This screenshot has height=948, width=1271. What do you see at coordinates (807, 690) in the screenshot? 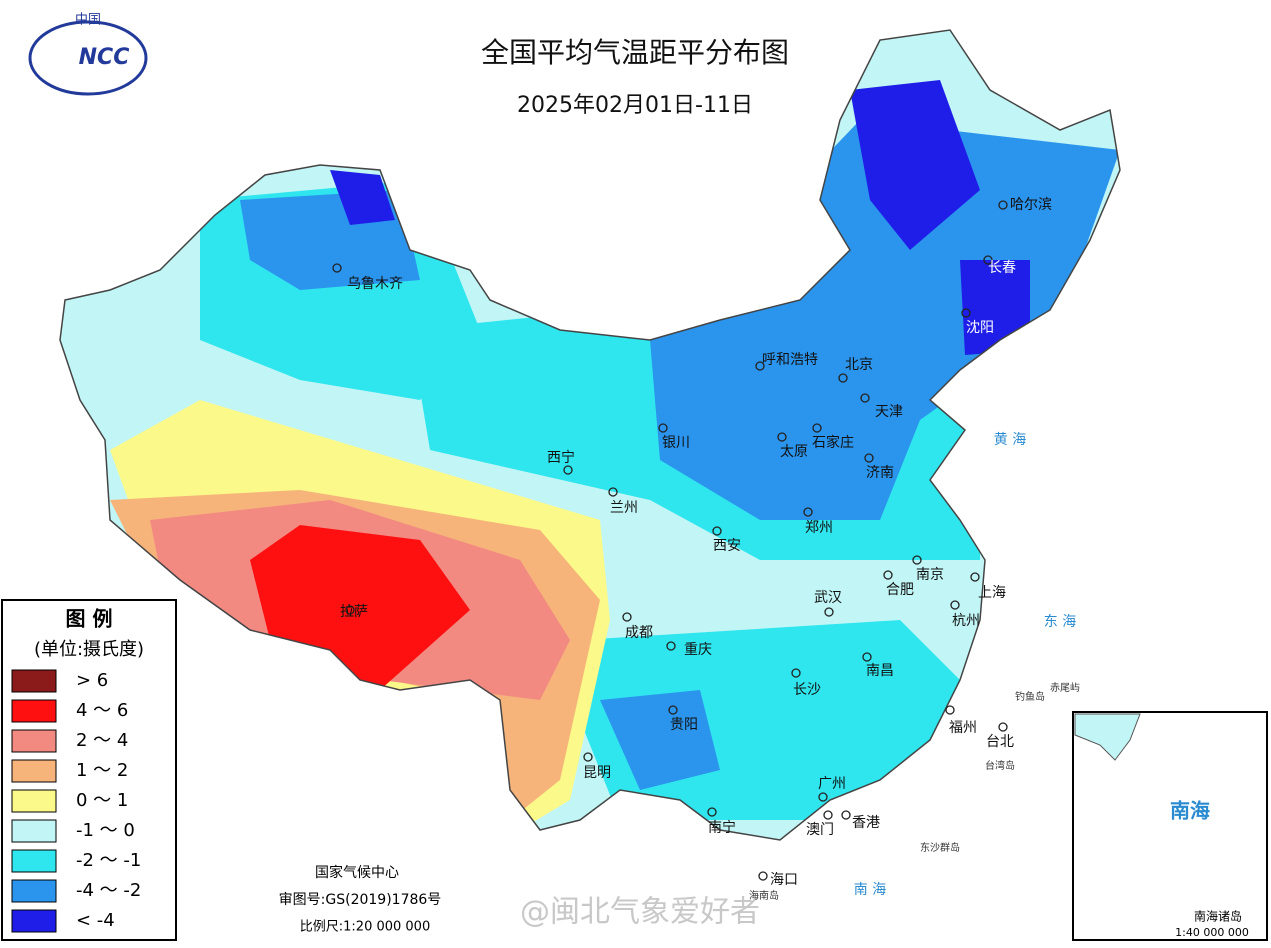
I see `city-label: 长沙` at bounding box center [807, 690].